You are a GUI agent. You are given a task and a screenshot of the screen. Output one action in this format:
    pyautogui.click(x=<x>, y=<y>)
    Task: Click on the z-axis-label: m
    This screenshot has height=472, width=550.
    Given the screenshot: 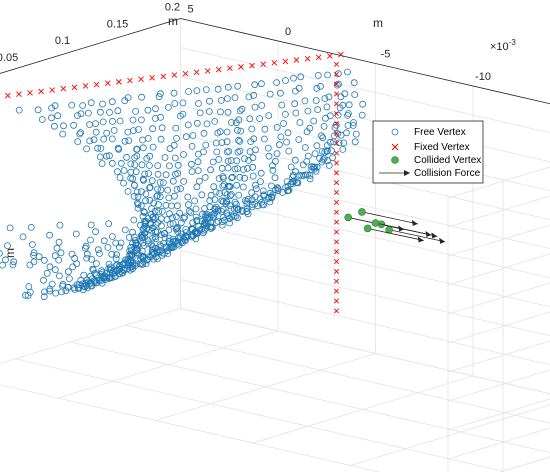 What is the action you would take?
    pyautogui.click(x=10, y=253)
    